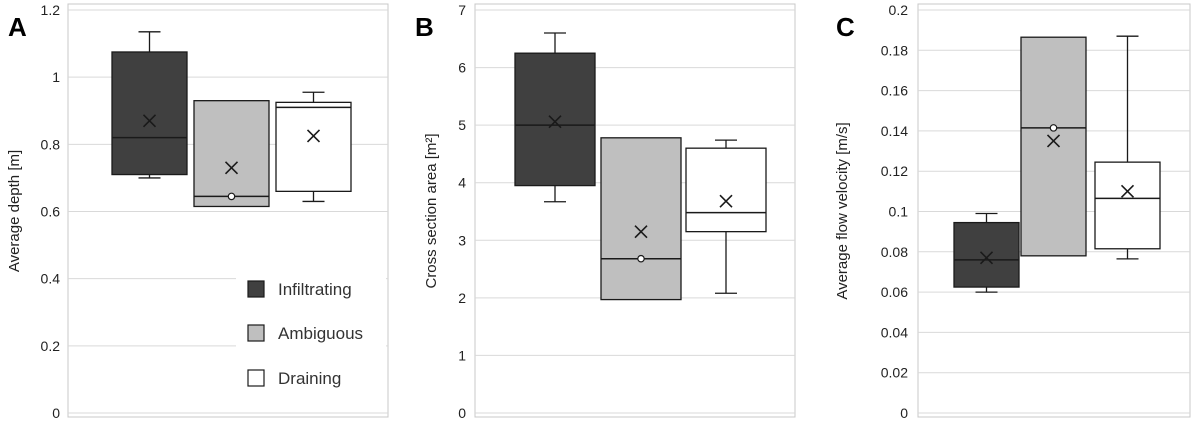  Describe the element at coordinates (51, 279) in the screenshot. I see `panel-a-ytick-label: 0.4` at that location.